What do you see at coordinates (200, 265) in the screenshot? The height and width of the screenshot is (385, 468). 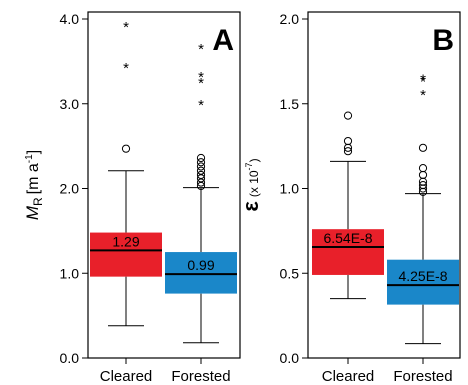 I see `median-value-label: 0.99` at bounding box center [200, 265].